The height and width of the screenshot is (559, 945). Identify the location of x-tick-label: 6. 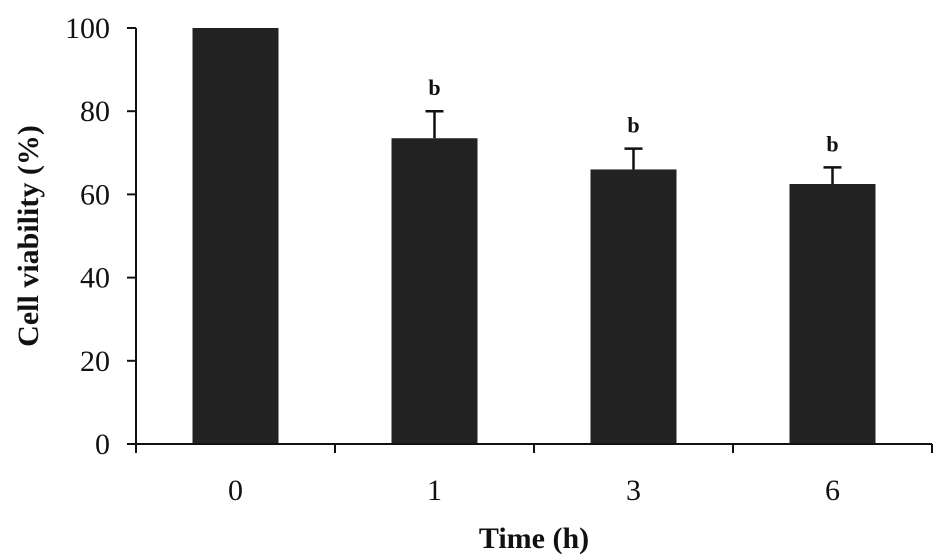
(832, 490).